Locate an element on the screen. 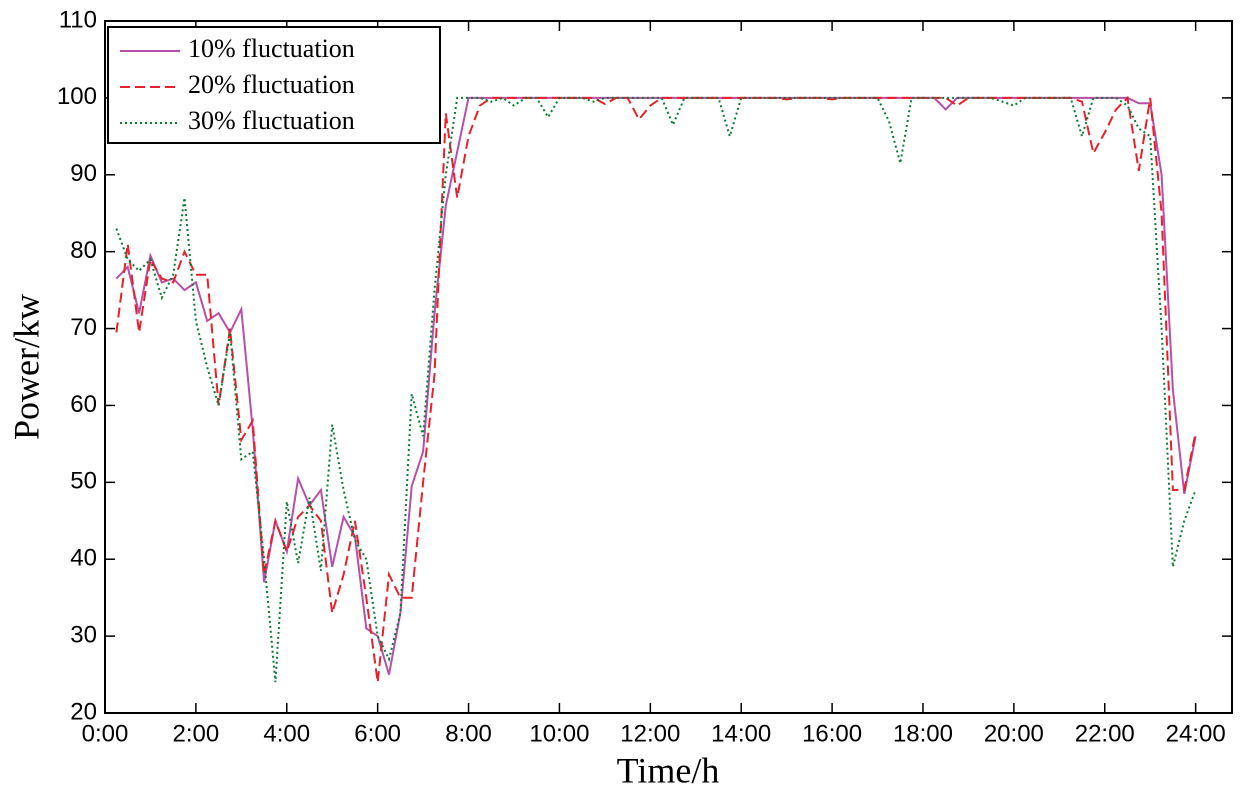 Image resolution: width=1250 pixels, height=800 pixels. x-tick-label: 12:00 is located at coordinates (650, 733).